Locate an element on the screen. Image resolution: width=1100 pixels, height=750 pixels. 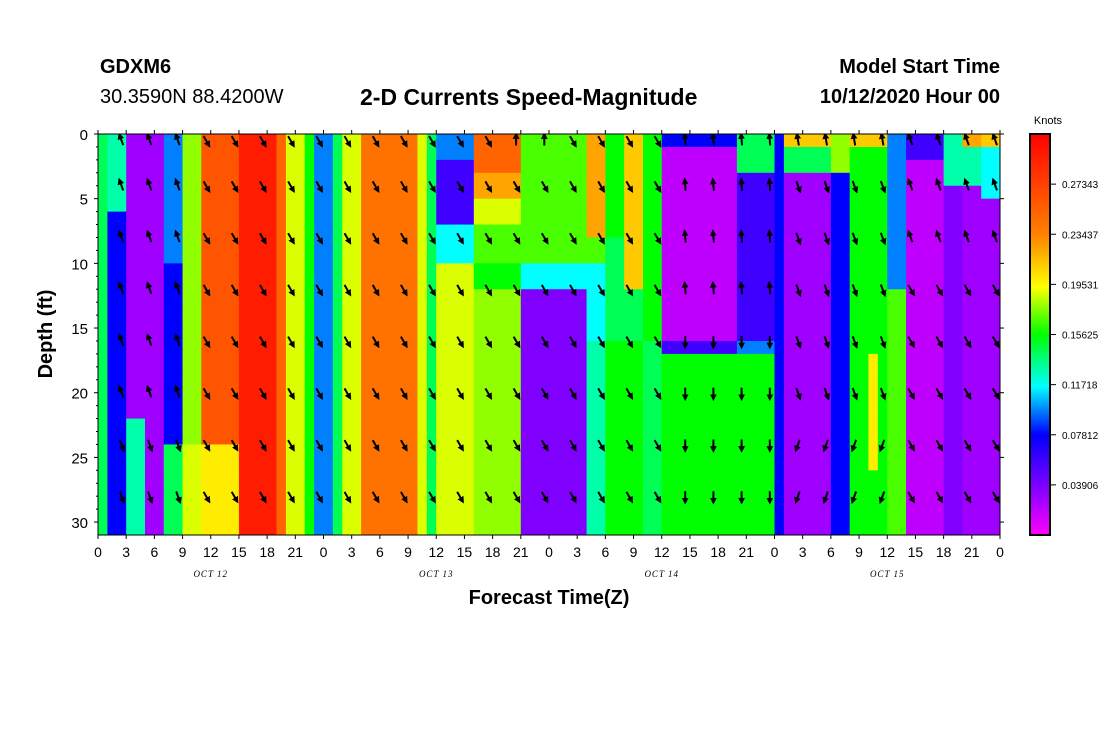
x-tick-label: 3 is located at coordinates (352, 552).